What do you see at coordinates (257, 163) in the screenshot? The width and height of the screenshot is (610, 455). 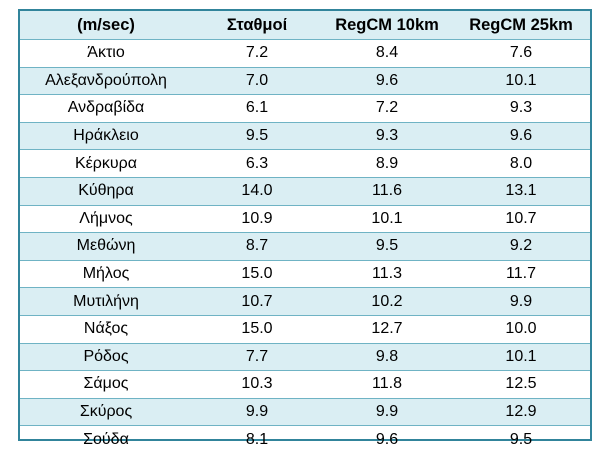 I see `station-value: 6.3` at bounding box center [257, 163].